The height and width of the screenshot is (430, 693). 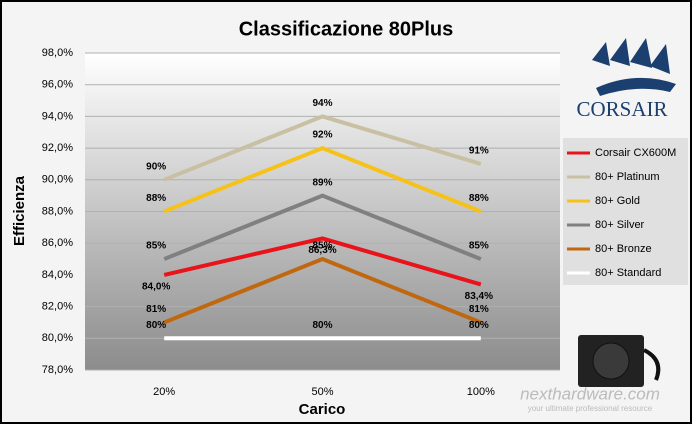 I want to click on x-tick-label: 100%, so click(x=481, y=392).